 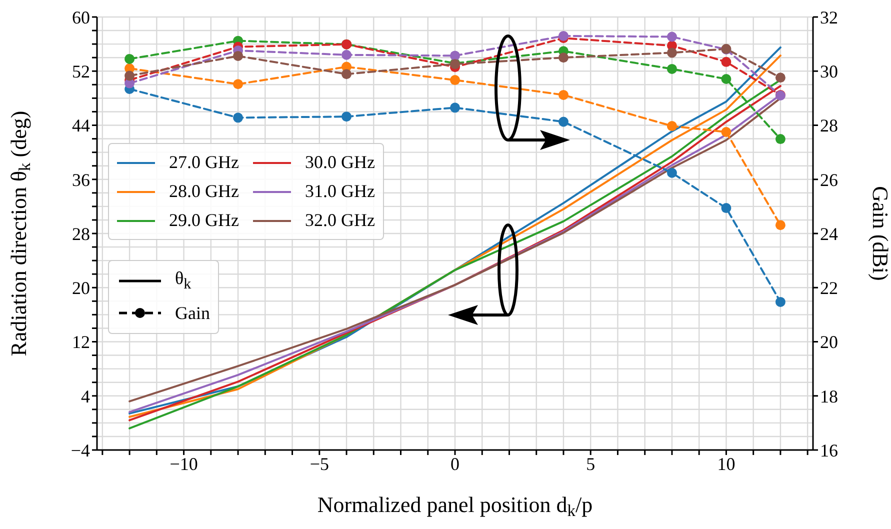 What do you see at coordinates (81, 234) in the screenshot?
I see `y-tick-label: 28` at bounding box center [81, 234].